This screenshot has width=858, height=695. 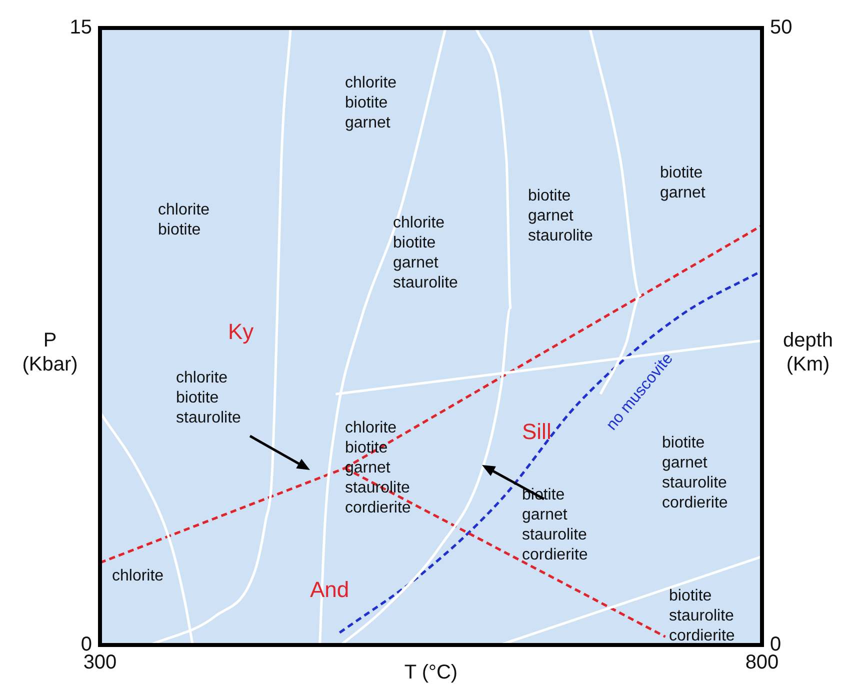 What do you see at coordinates (808, 353) in the screenshot?
I see `y2-axis-title: depth (Km)` at bounding box center [808, 353].